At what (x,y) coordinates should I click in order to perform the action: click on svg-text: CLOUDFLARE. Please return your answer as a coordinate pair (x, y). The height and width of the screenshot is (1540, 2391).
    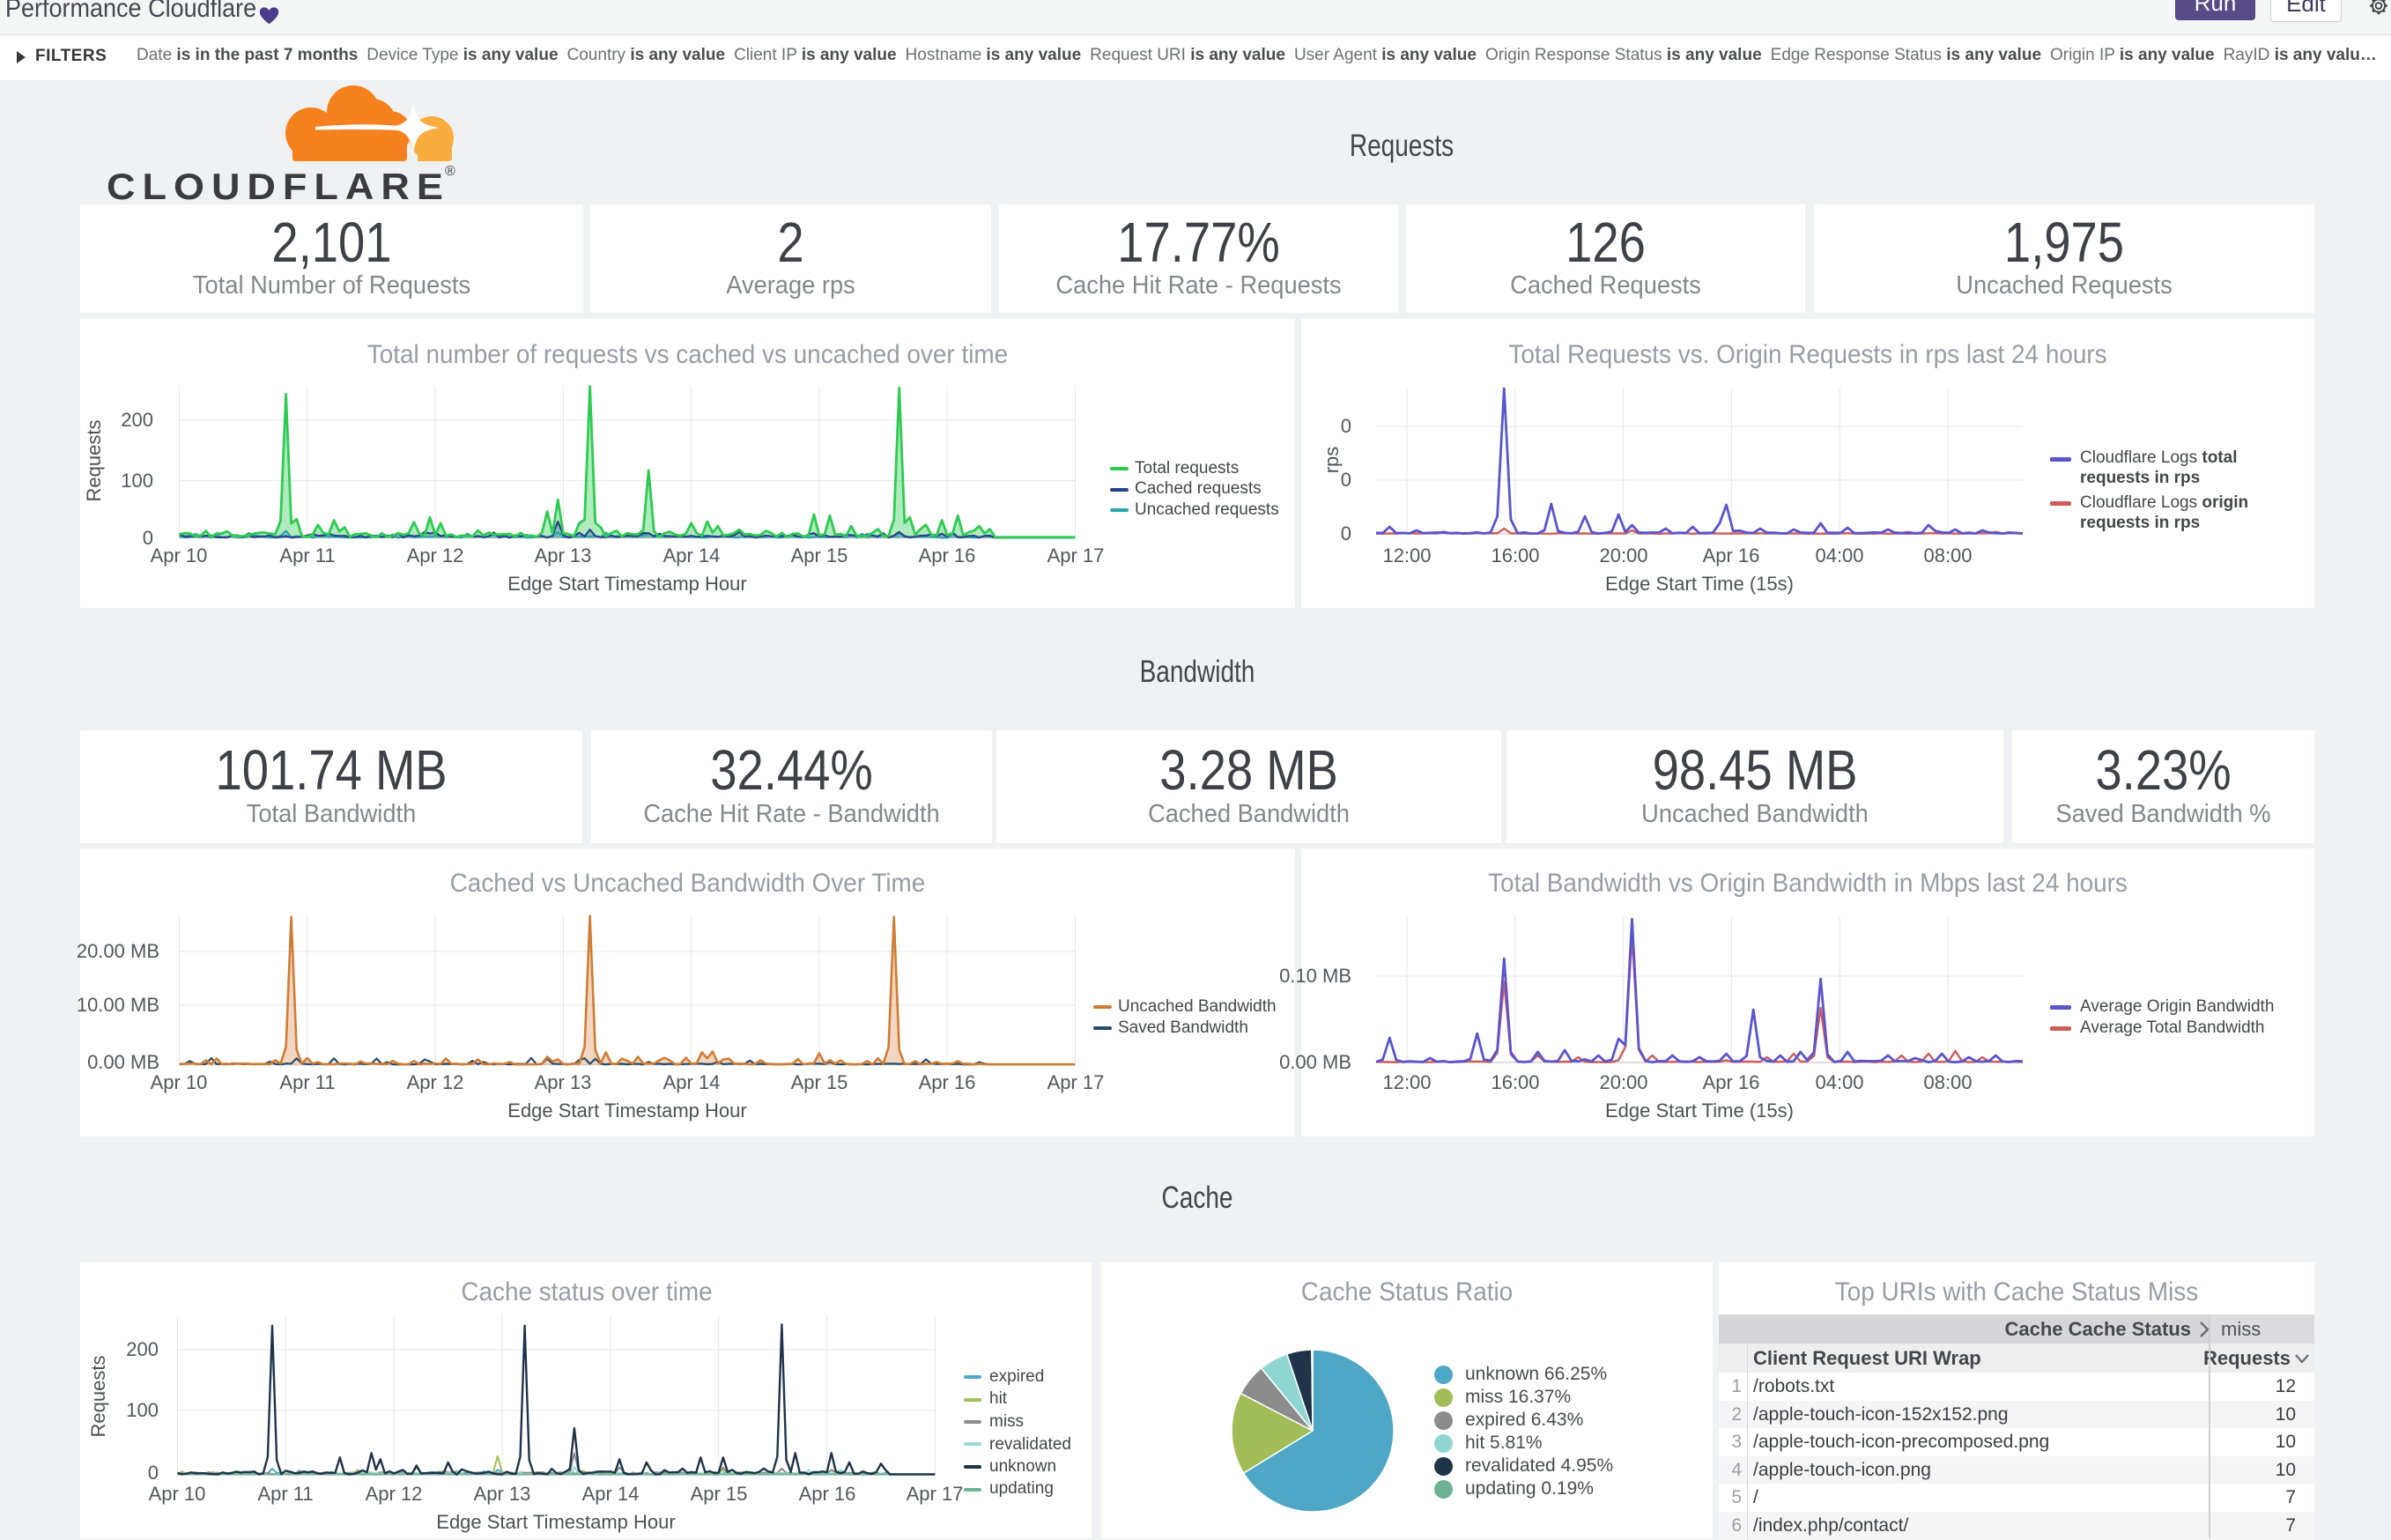
    Looking at the image, I should click on (278, 187).